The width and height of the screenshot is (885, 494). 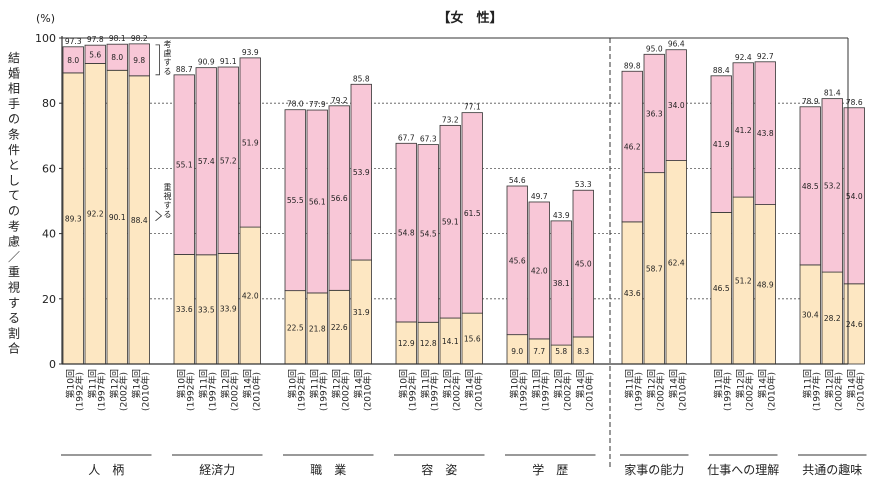 What do you see at coordinates (765, 56) in the screenshot?
I see `value-label-total: 92.7` at bounding box center [765, 56].